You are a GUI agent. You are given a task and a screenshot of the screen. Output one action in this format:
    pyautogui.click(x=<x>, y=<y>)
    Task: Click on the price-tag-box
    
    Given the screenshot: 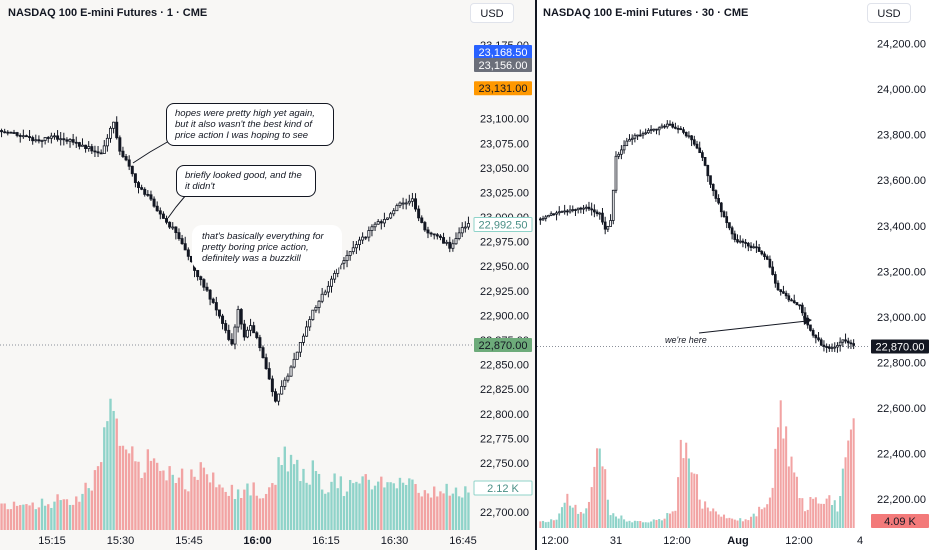 What is the action you would take?
    pyautogui.click(x=503, y=88)
    